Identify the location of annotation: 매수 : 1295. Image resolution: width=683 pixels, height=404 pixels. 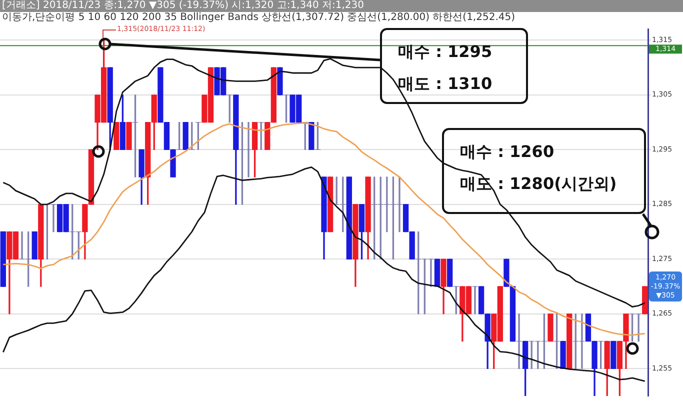
(446, 52).